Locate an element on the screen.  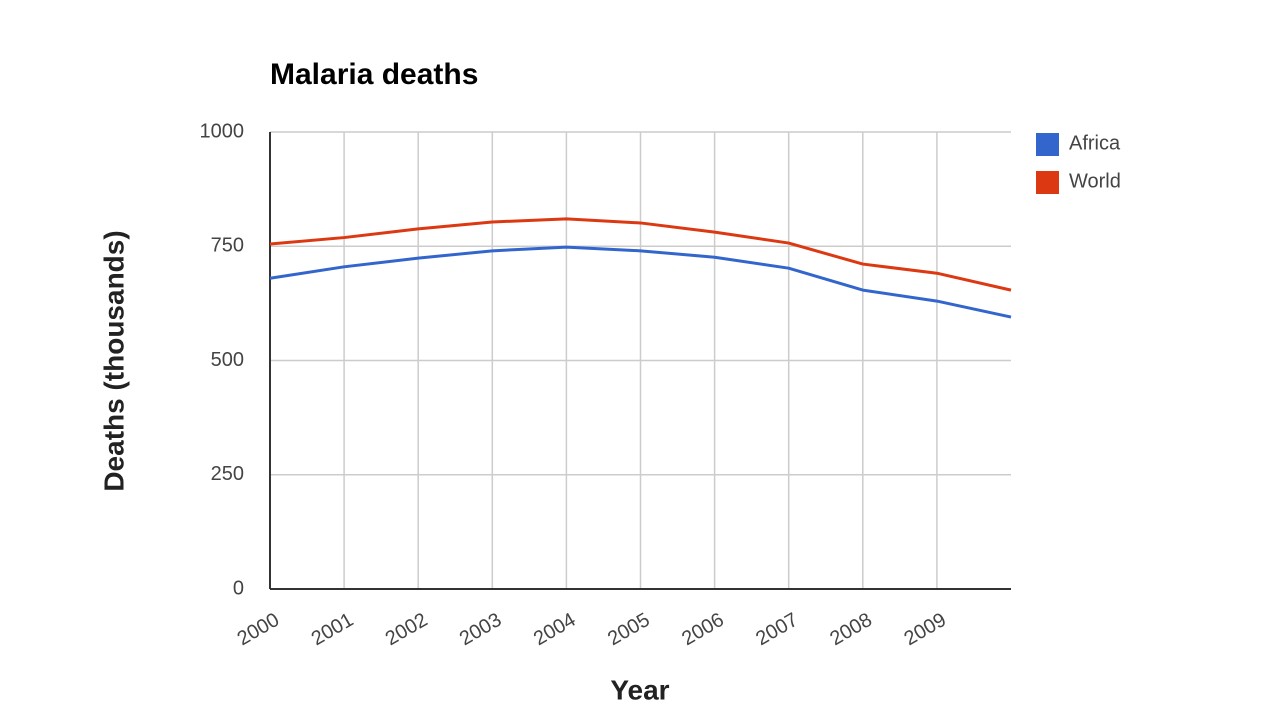
legend-label: Africa is located at coordinates (1095, 143).